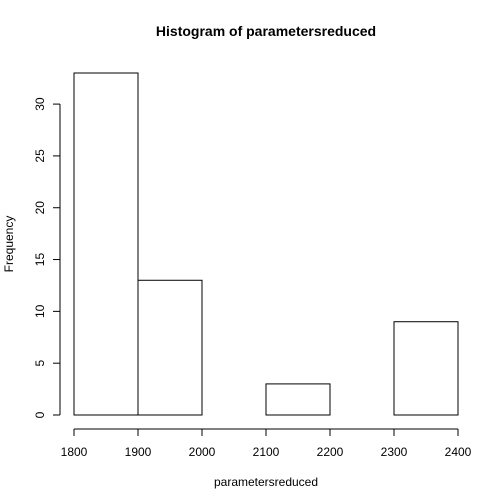  What do you see at coordinates (458, 452) in the screenshot?
I see `x-tick-label: 2400` at bounding box center [458, 452].